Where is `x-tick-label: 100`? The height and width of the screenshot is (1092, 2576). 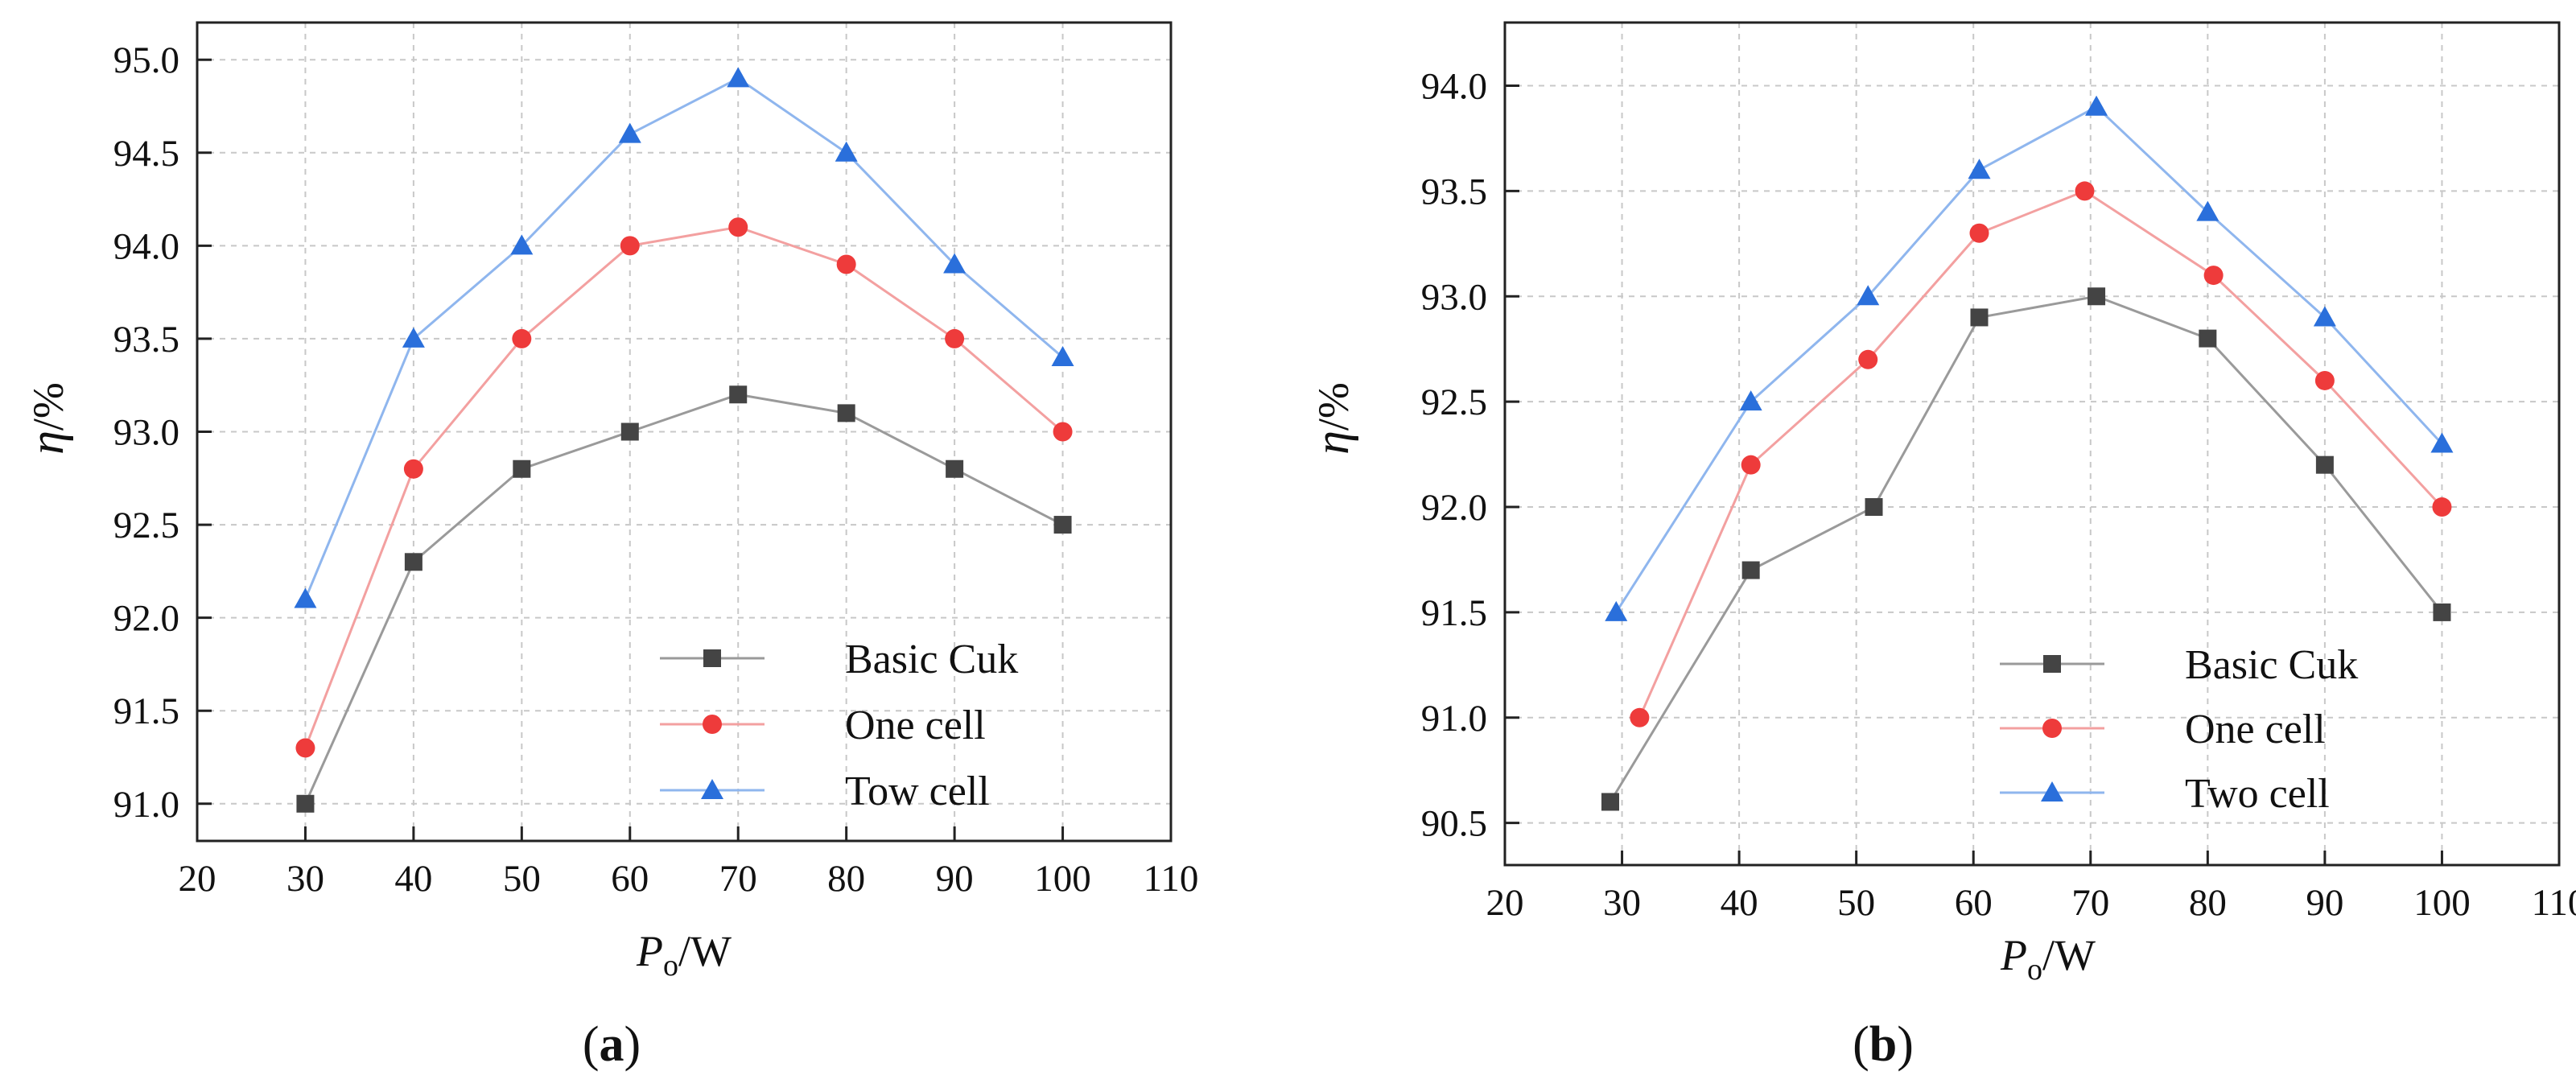 x-tick-label: 100 is located at coordinates (2442, 903).